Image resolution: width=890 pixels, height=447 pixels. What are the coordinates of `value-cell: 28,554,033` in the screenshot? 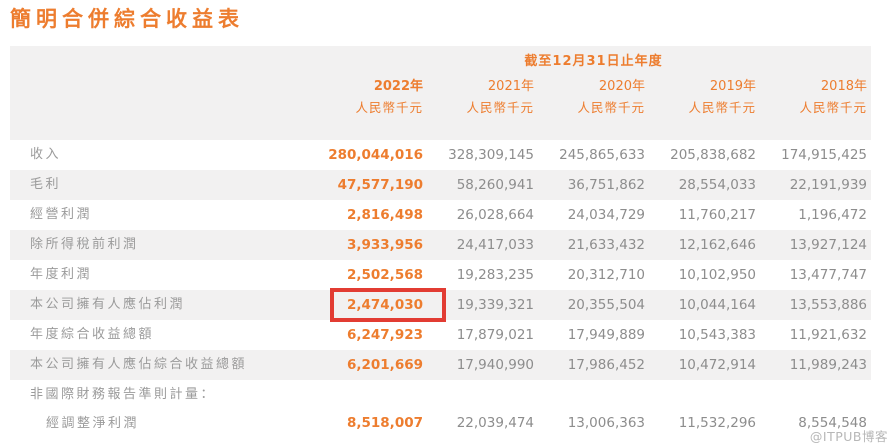 It's located at (717, 185).